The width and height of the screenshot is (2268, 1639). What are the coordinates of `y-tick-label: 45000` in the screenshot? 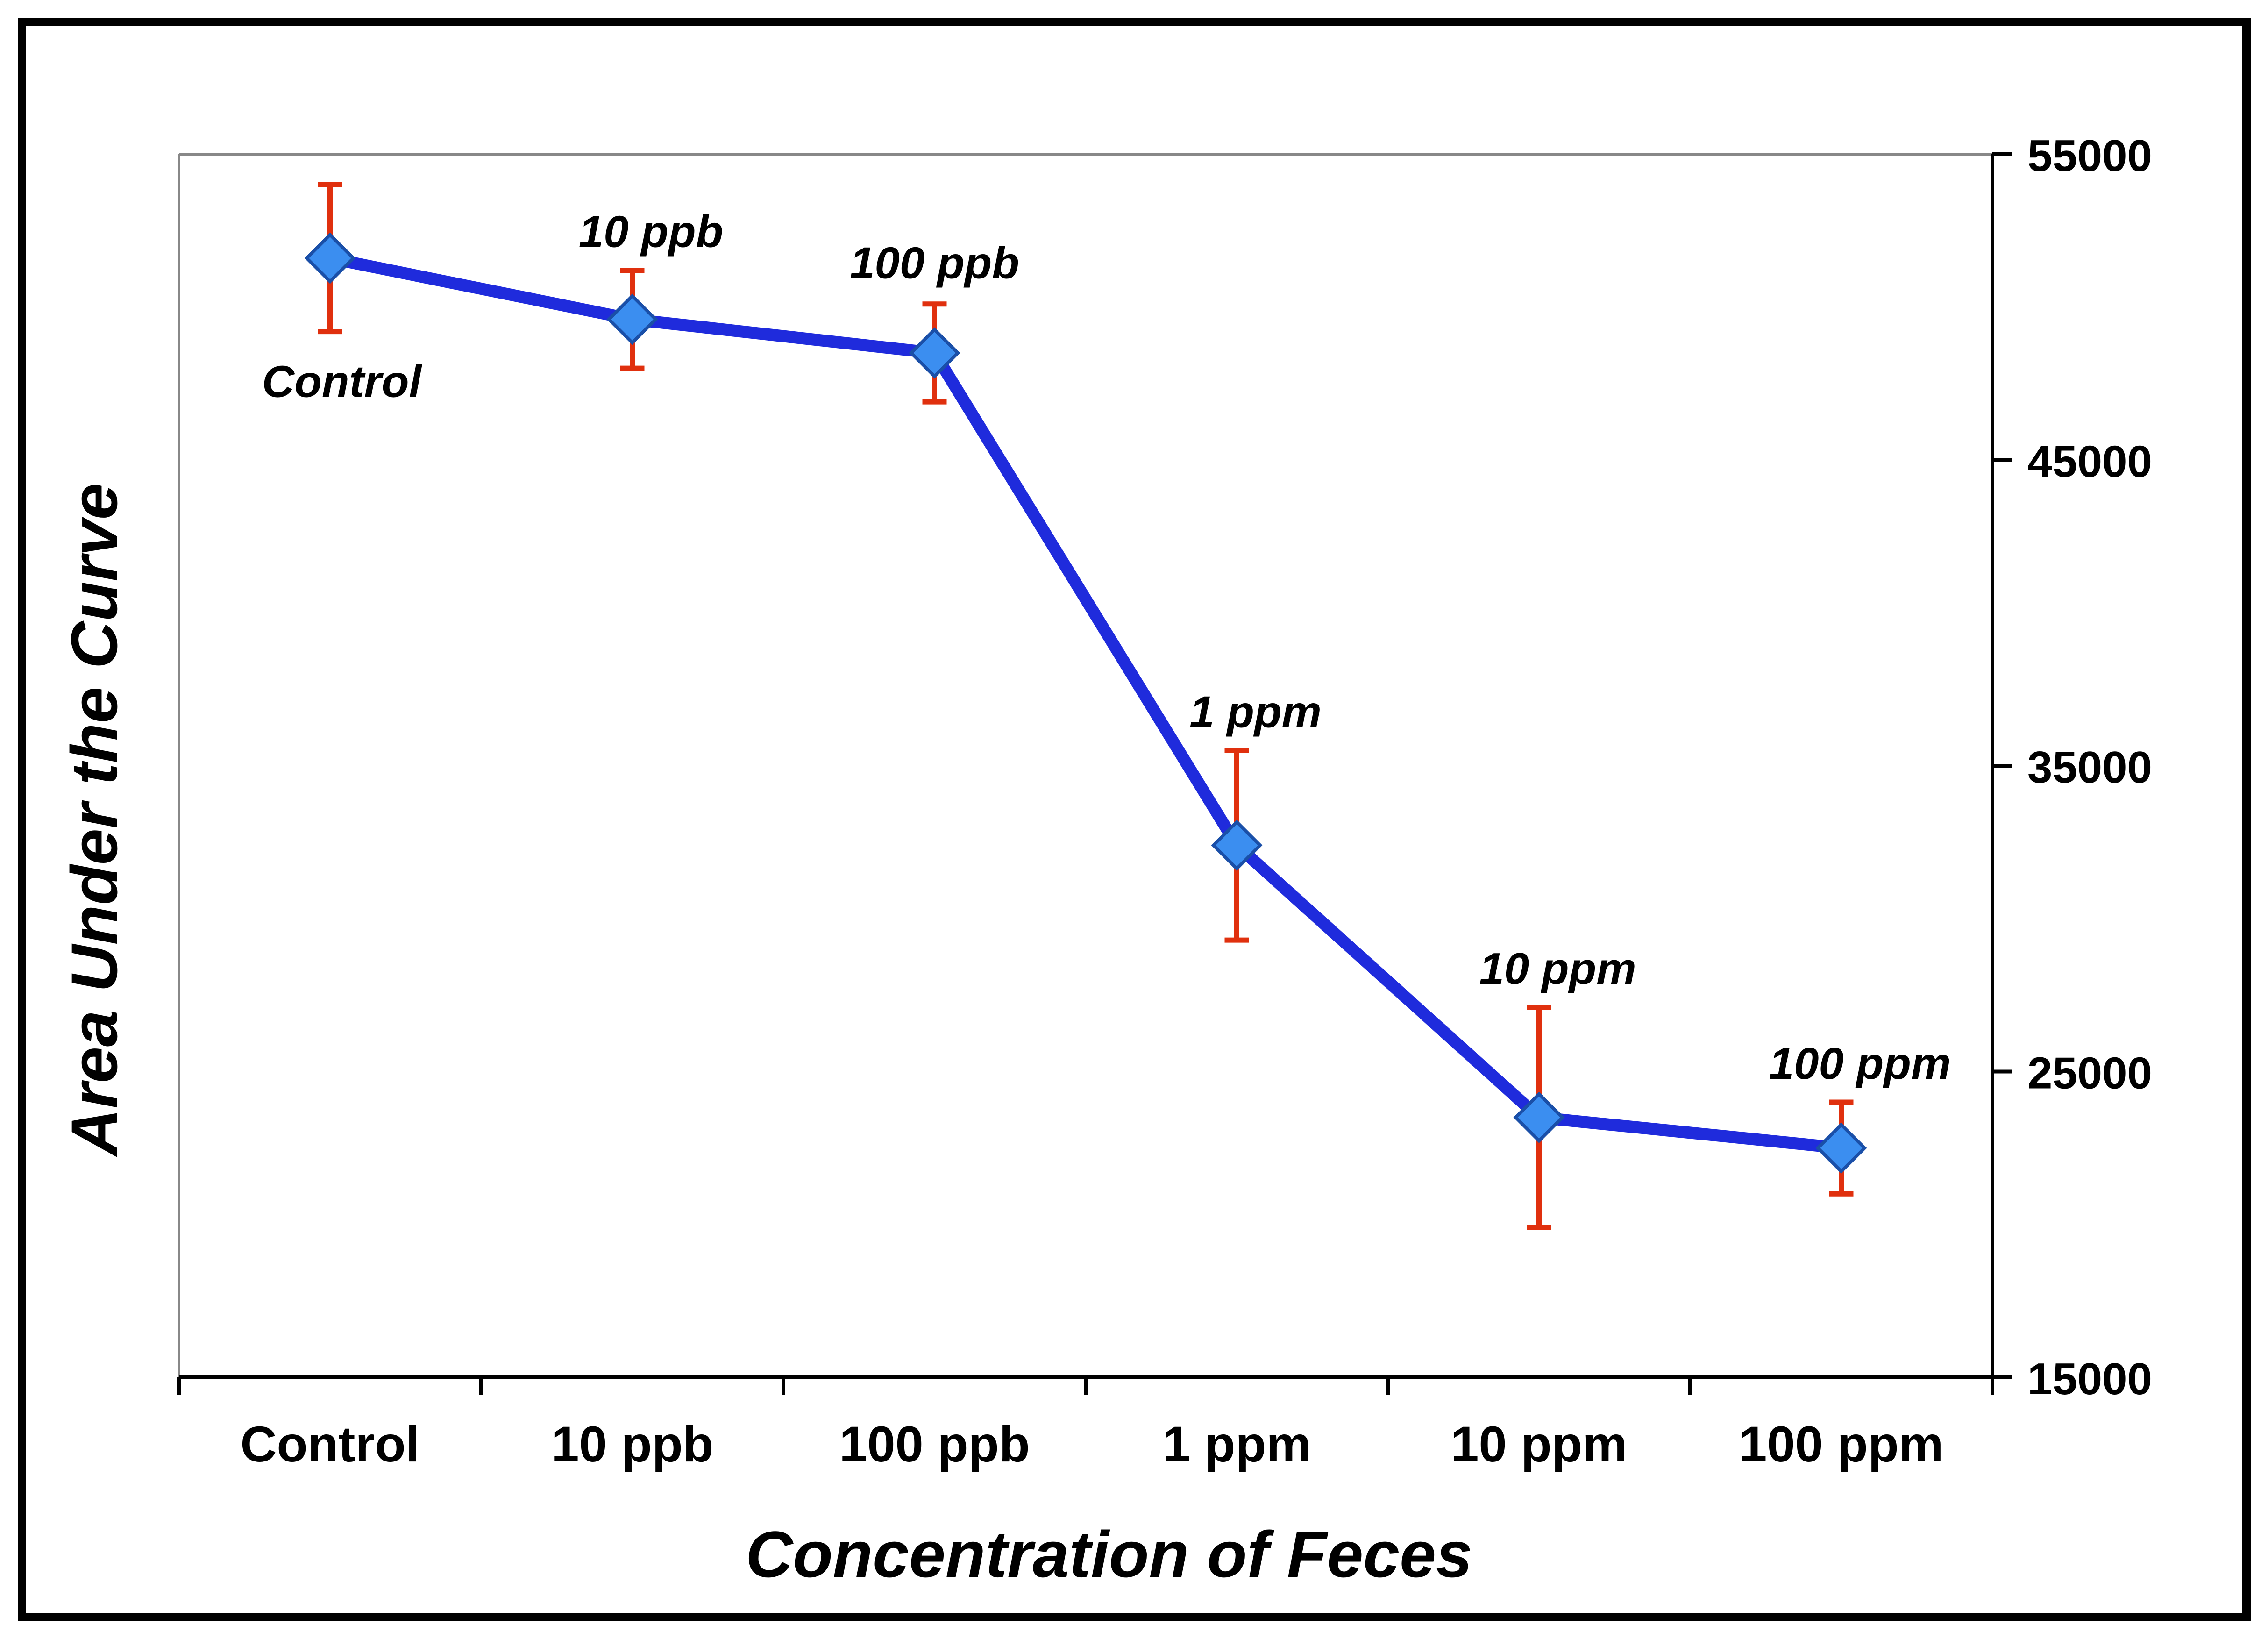 It's located at (2089, 462).